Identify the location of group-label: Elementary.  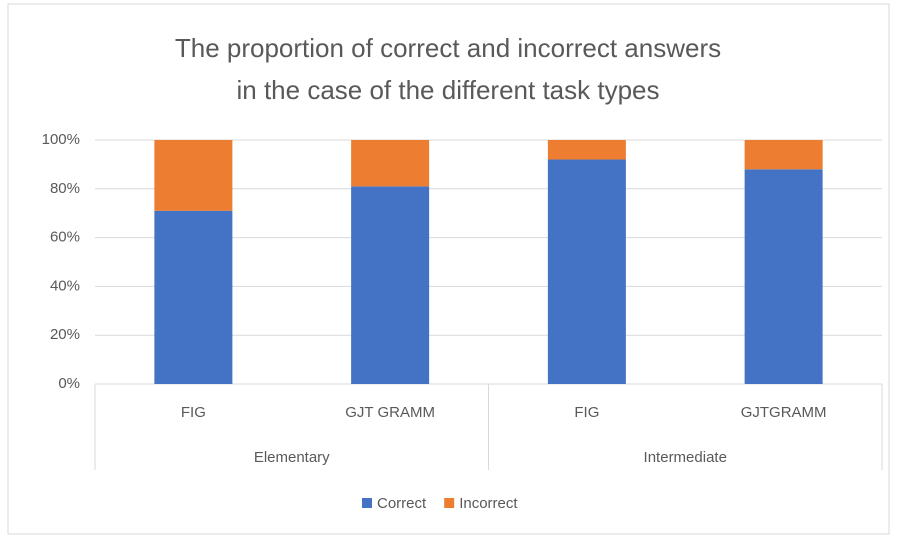
(292, 457).